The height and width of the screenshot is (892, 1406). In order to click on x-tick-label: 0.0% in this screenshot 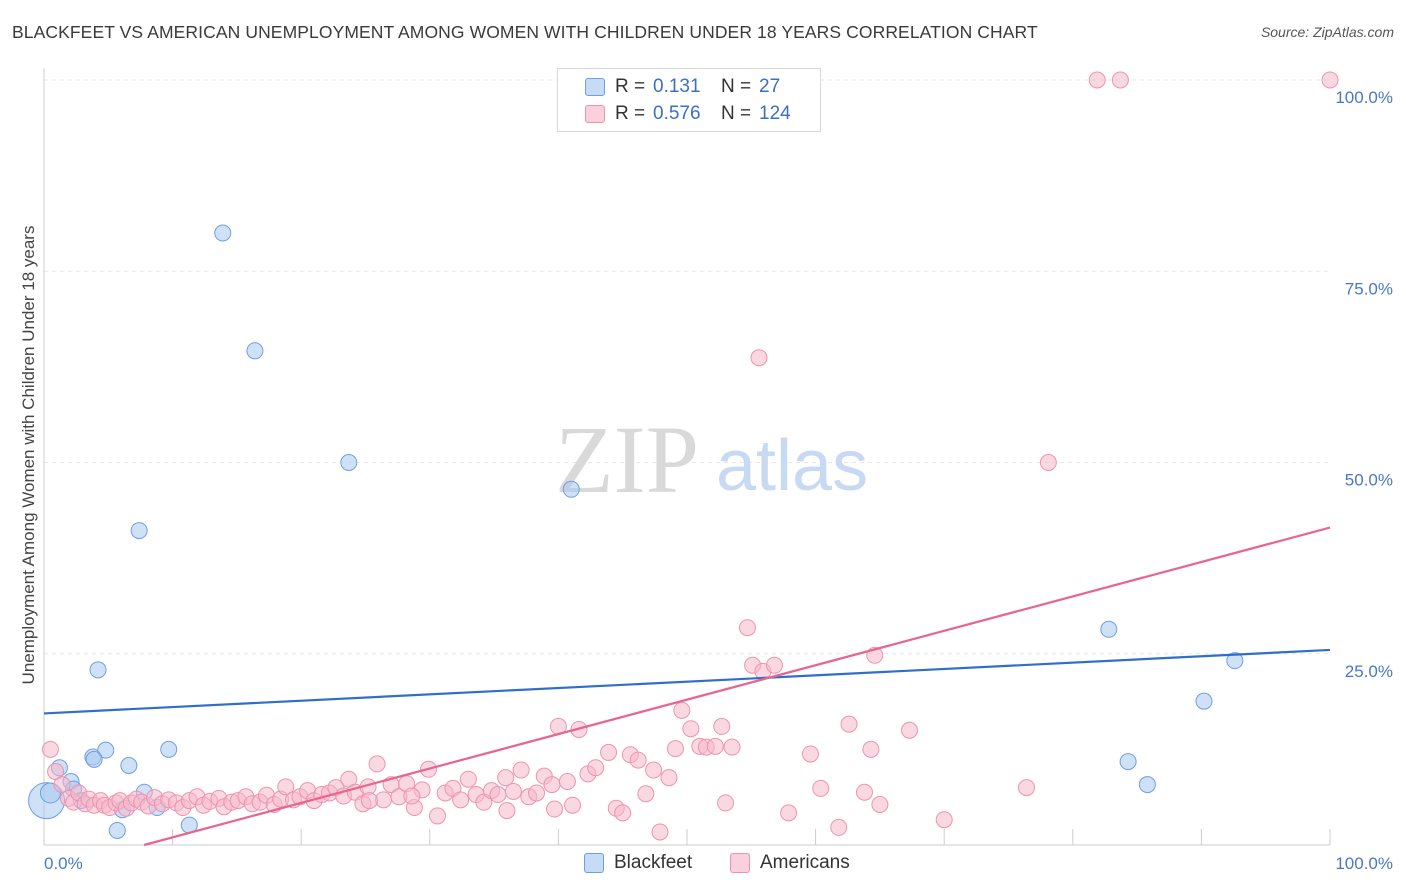, I will do `click(63, 863)`.